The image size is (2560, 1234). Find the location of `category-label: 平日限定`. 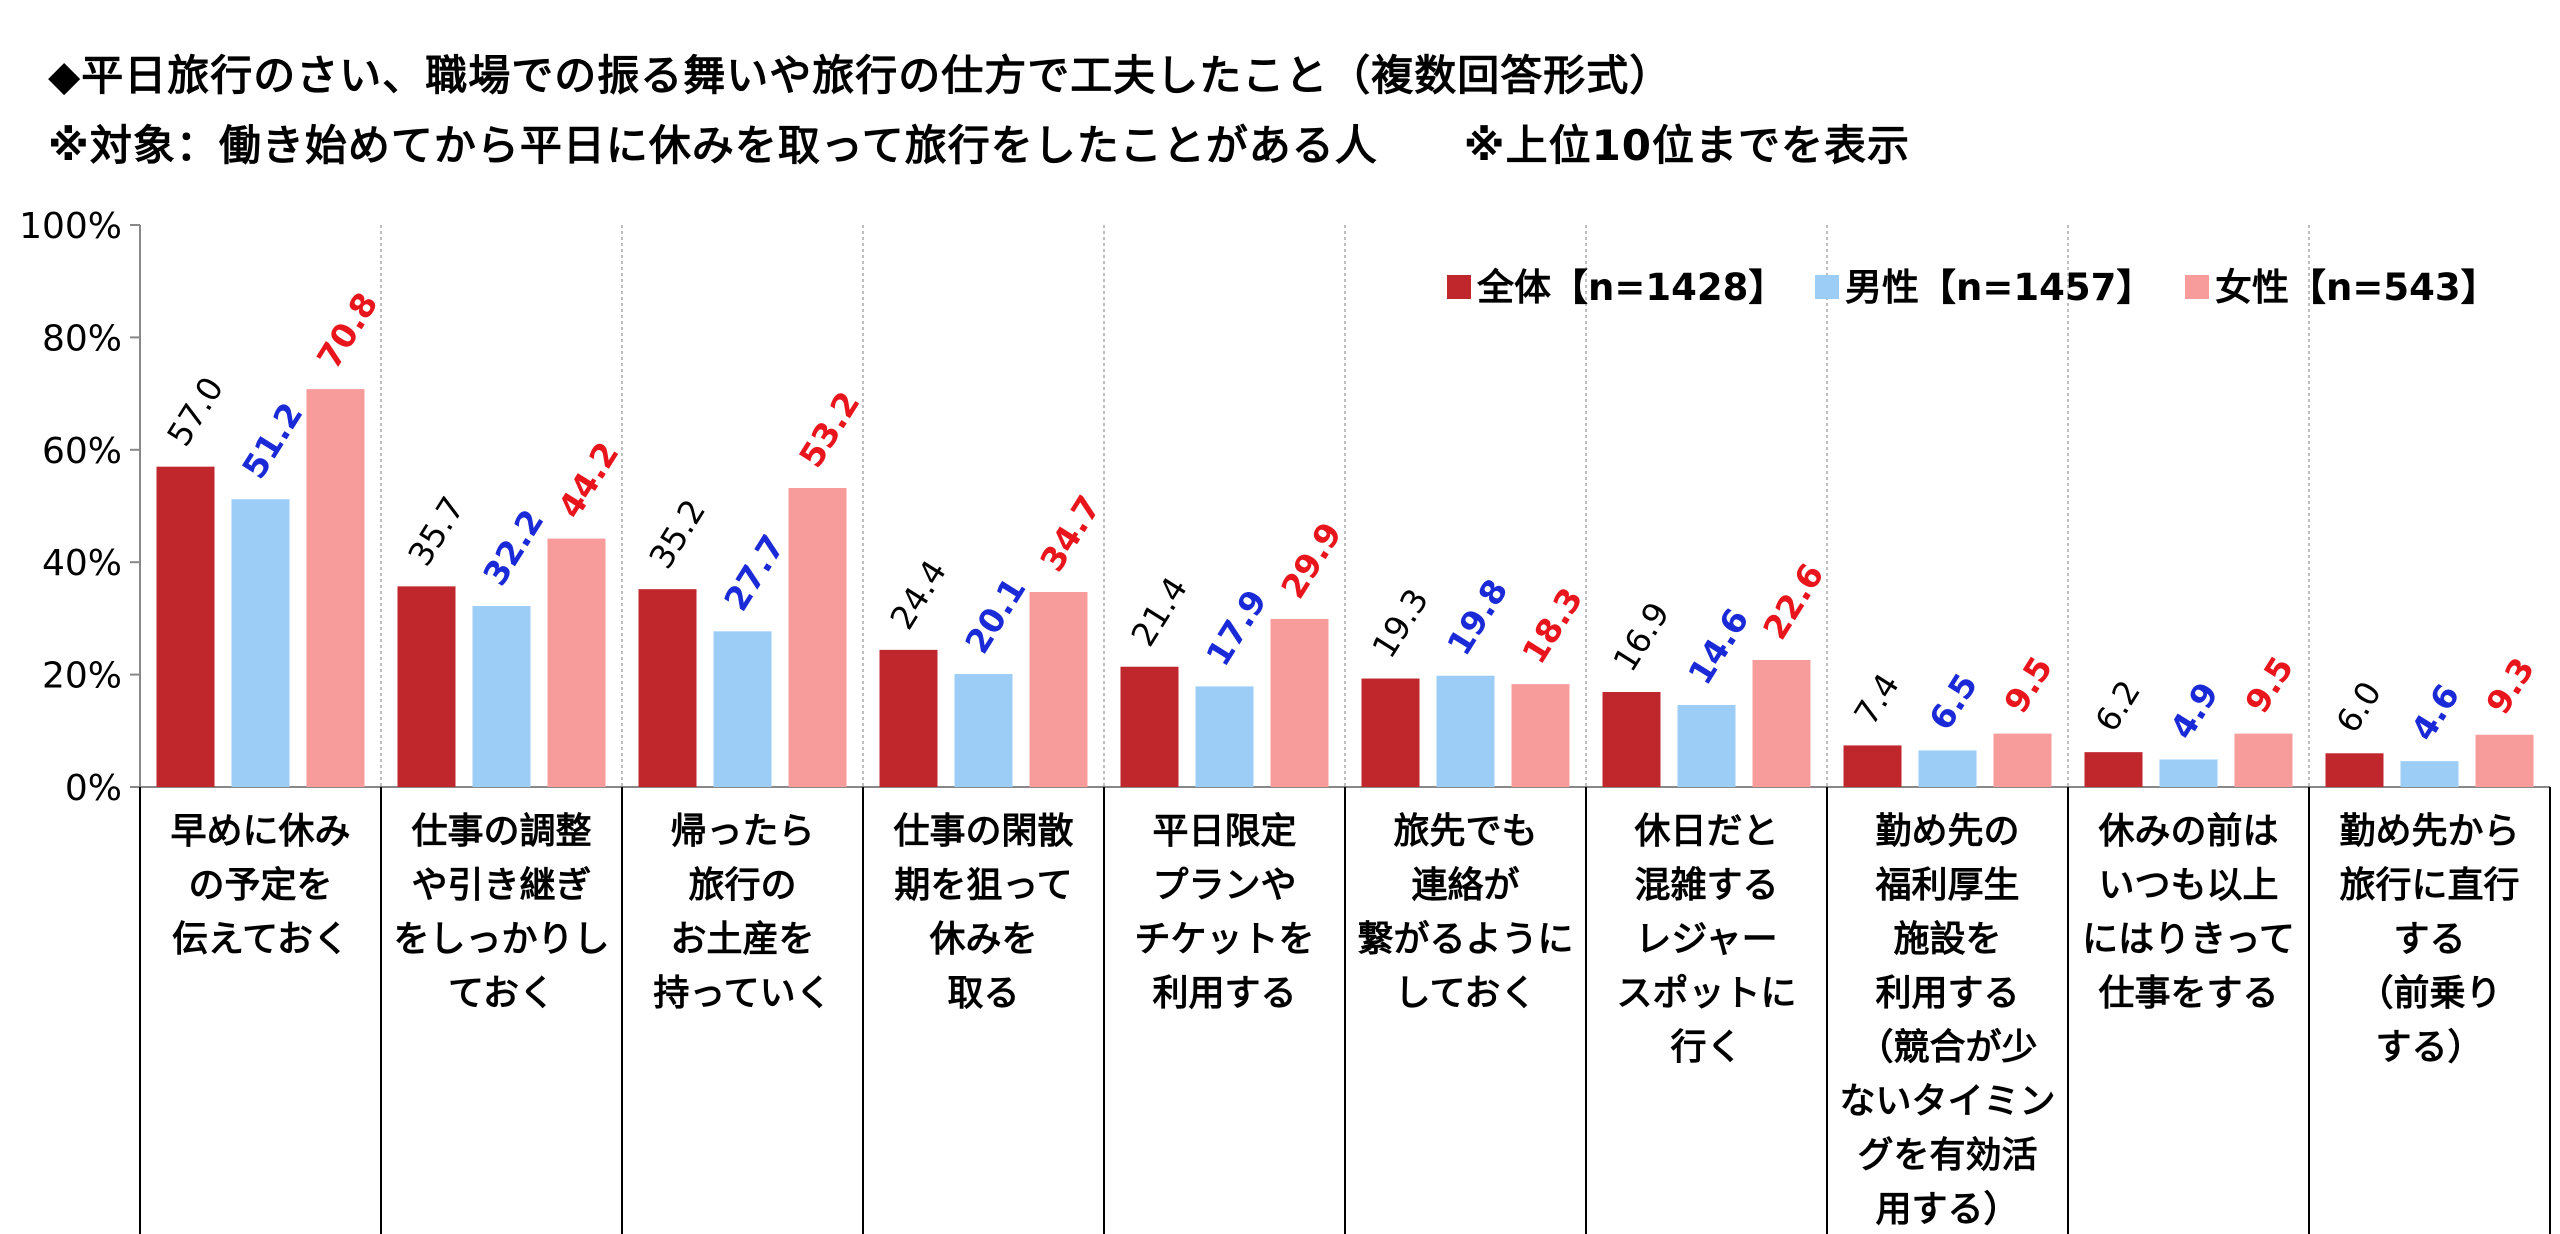

category-label: 平日限定 is located at coordinates (1224, 831).